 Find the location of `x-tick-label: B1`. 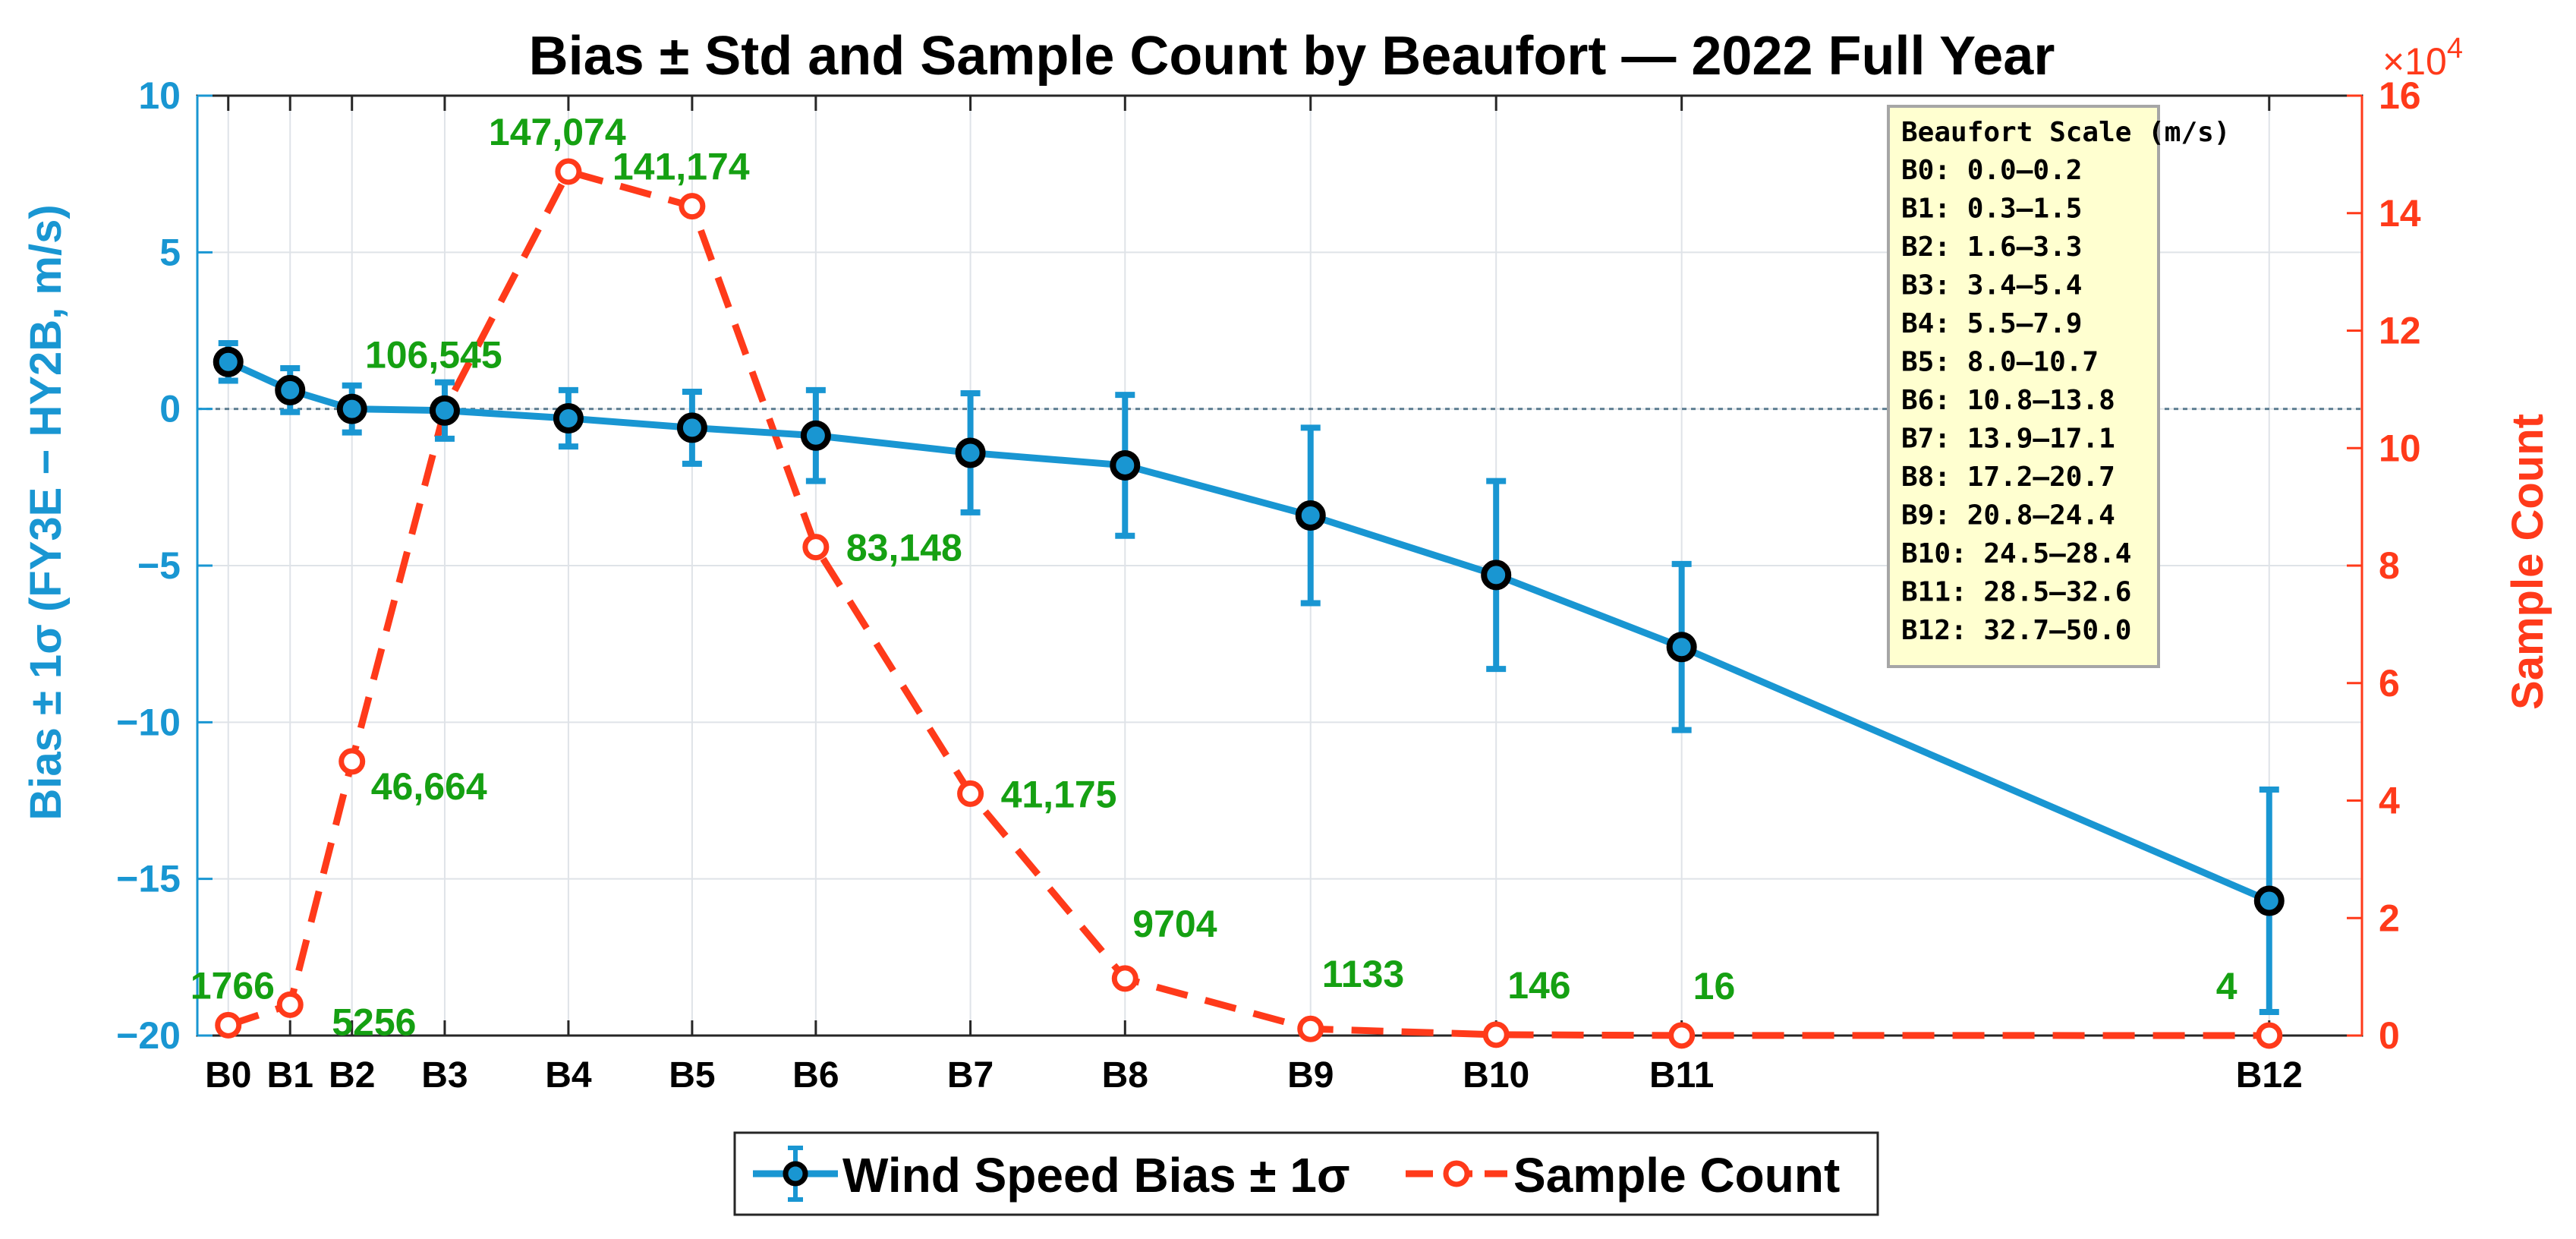

x-tick-label: B1 is located at coordinates (290, 1075).